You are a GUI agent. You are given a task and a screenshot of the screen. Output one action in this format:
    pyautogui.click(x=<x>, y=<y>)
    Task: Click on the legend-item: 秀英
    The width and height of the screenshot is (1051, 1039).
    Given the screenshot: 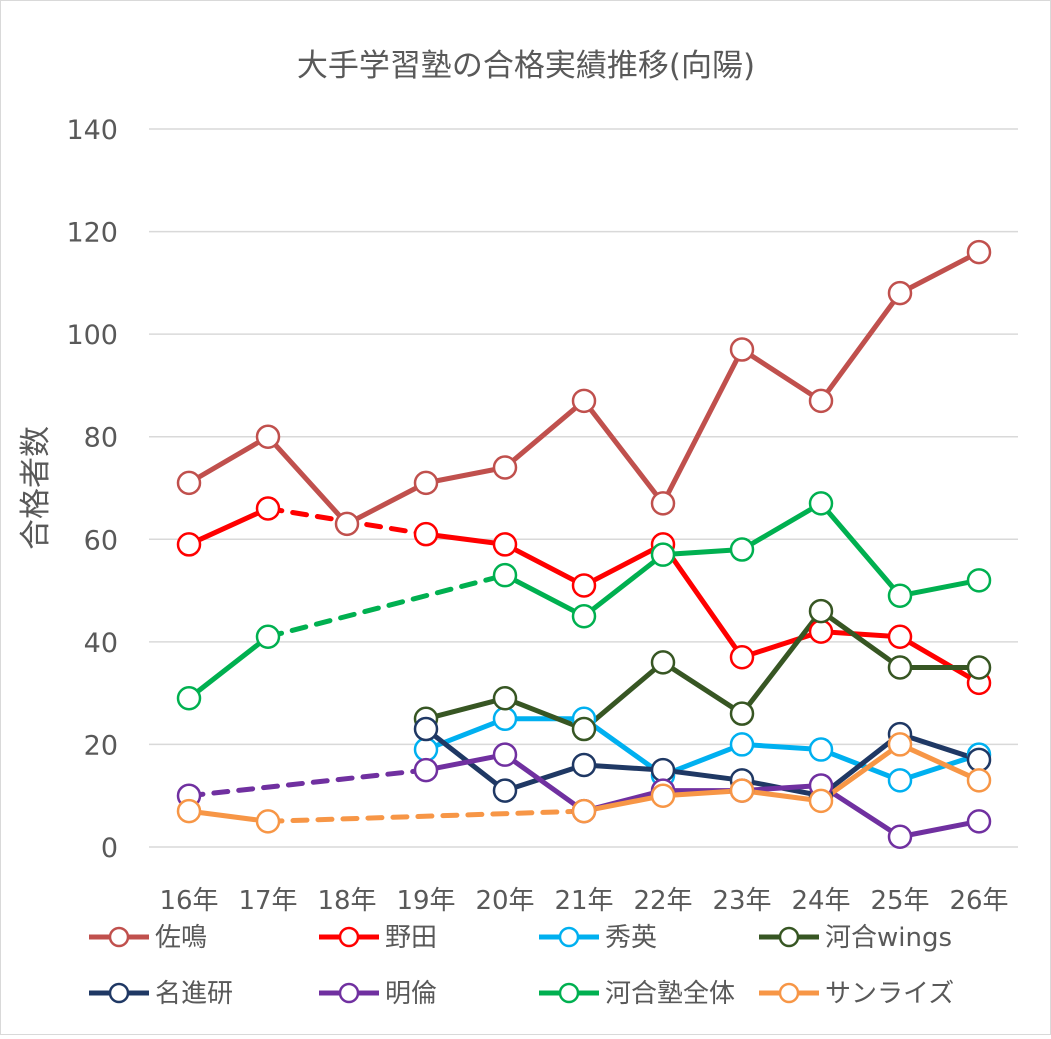 What is the action you would take?
    pyautogui.click(x=598, y=938)
    